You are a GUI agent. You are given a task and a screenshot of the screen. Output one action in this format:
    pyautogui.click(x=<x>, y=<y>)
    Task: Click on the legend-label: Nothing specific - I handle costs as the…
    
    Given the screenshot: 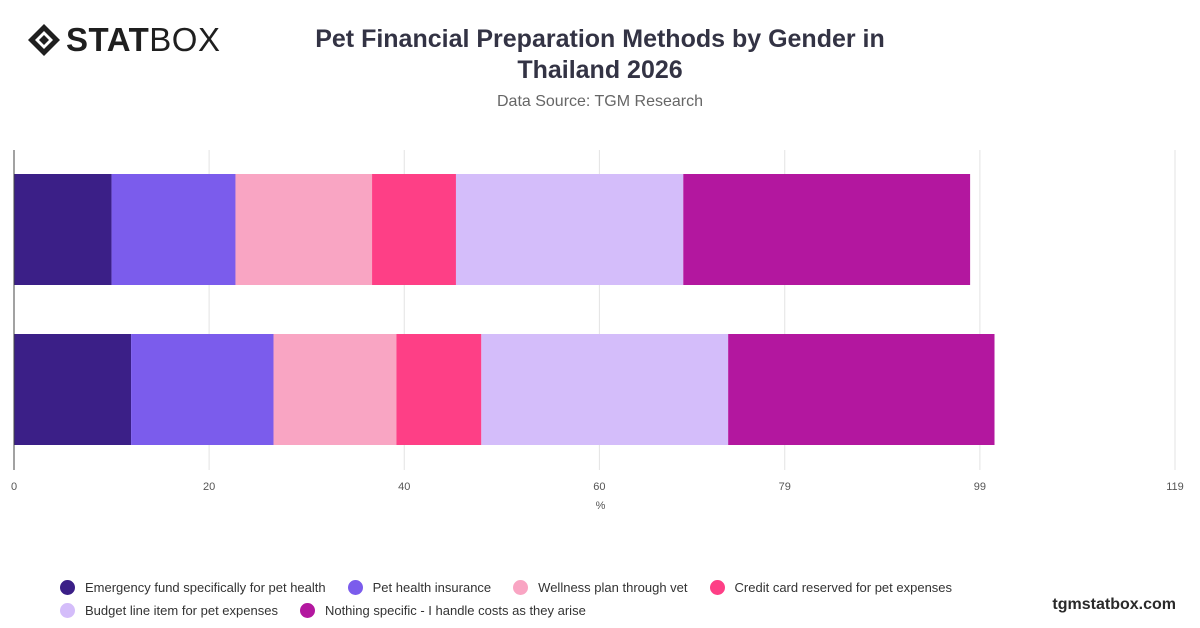 What is the action you would take?
    pyautogui.click(x=455, y=610)
    